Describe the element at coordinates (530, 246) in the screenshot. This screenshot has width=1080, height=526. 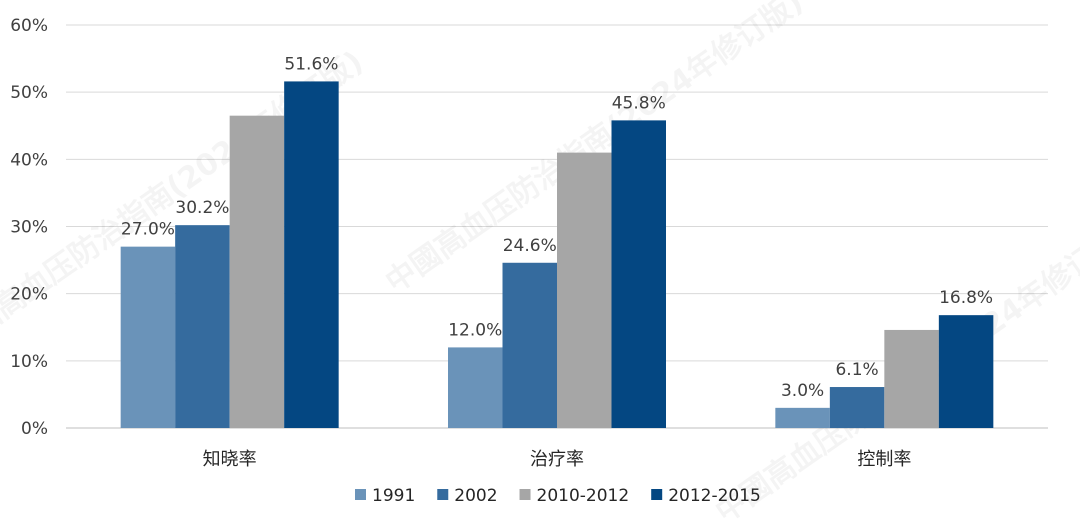
I see `data-label: 24.6%` at that location.